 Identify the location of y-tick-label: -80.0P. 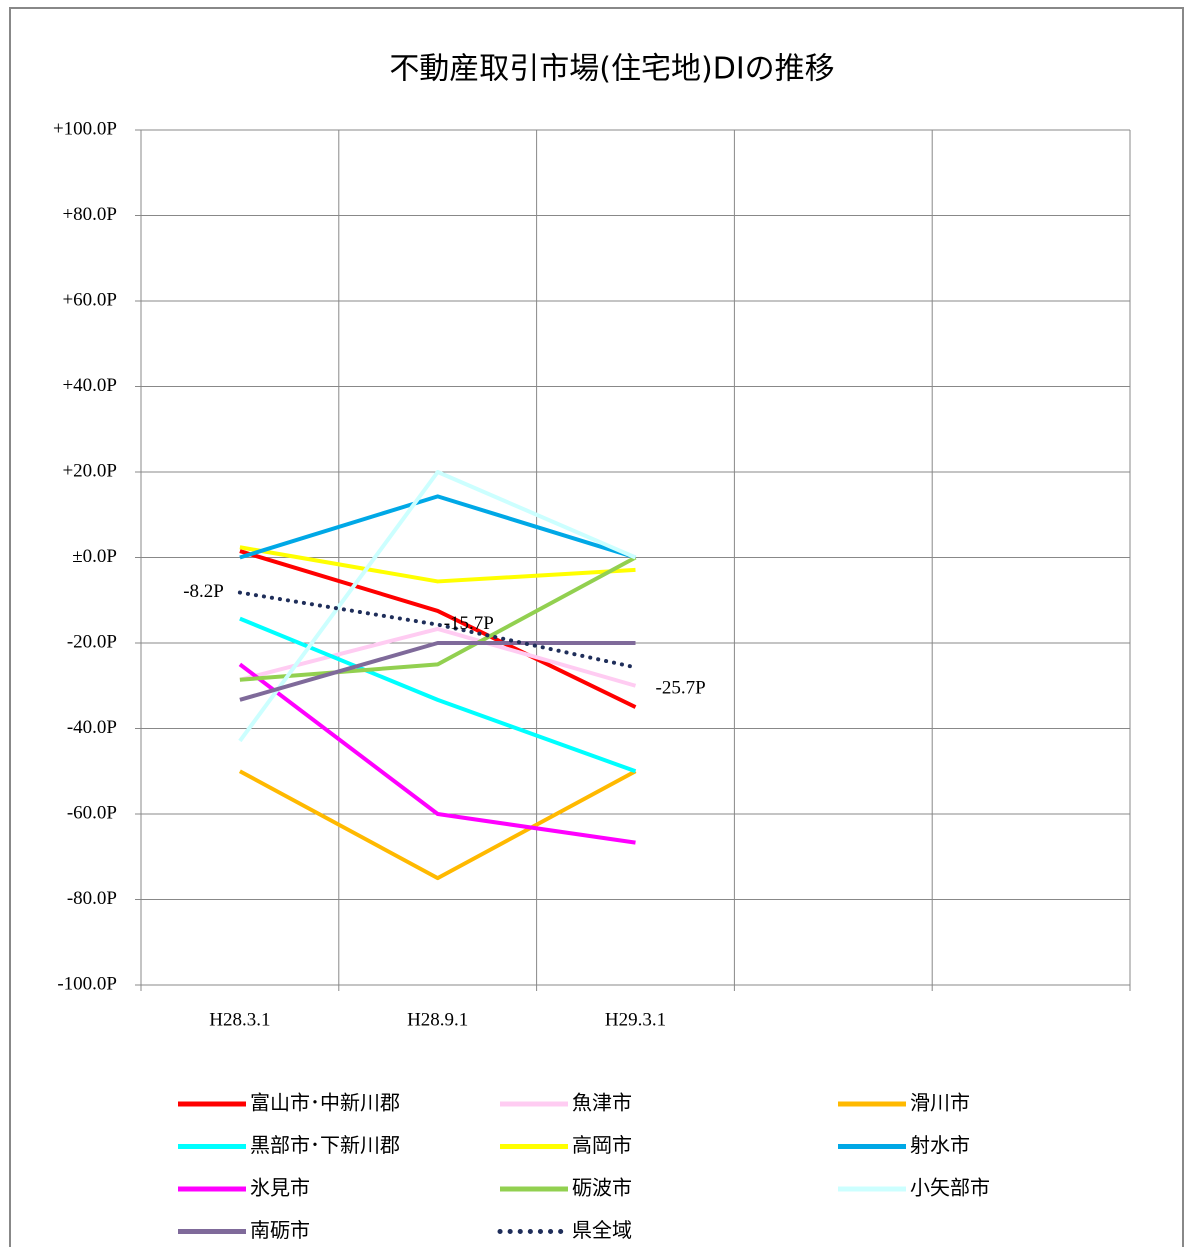
(92, 898).